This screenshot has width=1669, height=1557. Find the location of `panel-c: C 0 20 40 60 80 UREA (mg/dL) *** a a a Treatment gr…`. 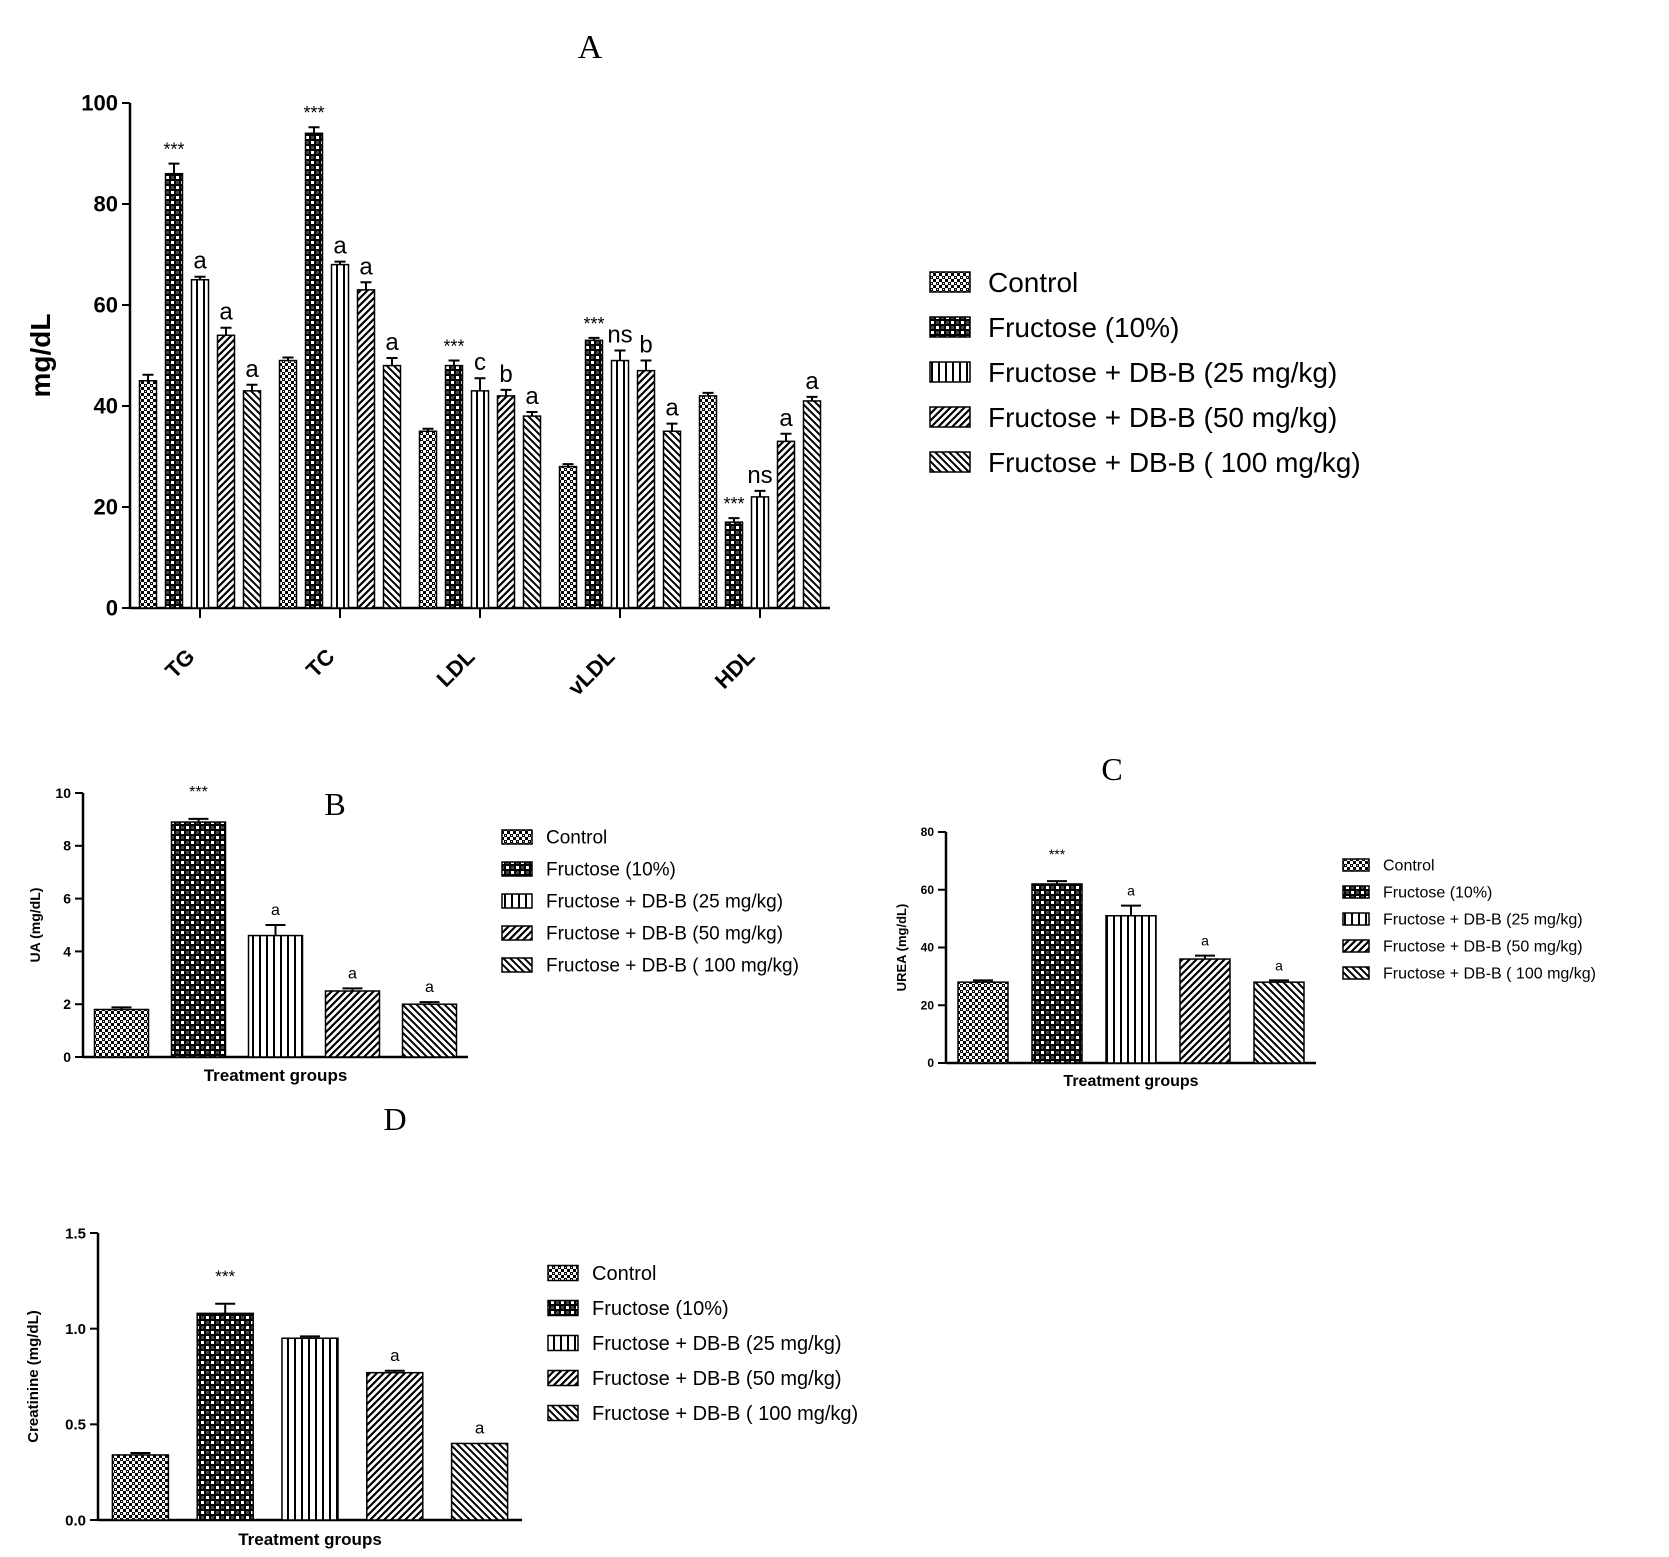

panel-c: C 0 20 40 60 80 UREA (mg/dL) *** a a a Treatment gr… is located at coordinates (1245, 920).